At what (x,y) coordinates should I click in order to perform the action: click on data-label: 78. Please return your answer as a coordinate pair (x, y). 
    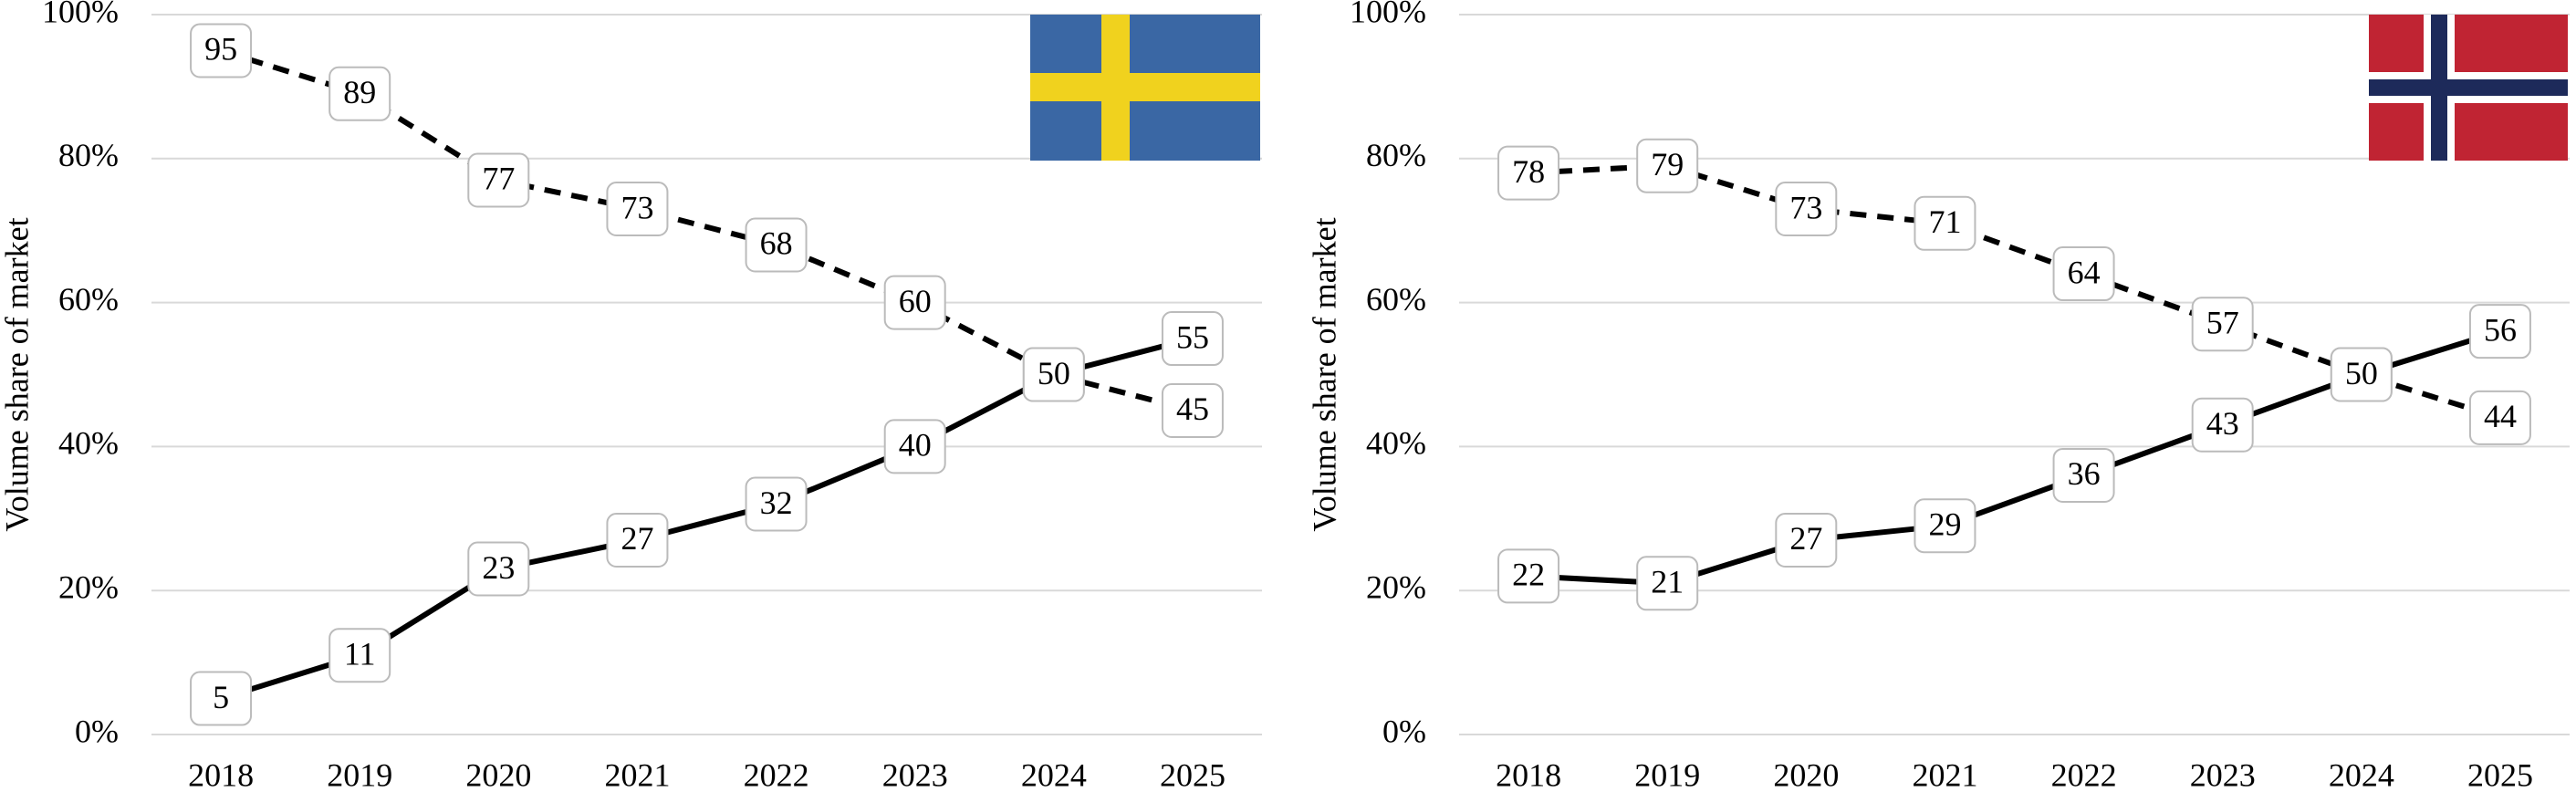
    Looking at the image, I should click on (1528, 172).